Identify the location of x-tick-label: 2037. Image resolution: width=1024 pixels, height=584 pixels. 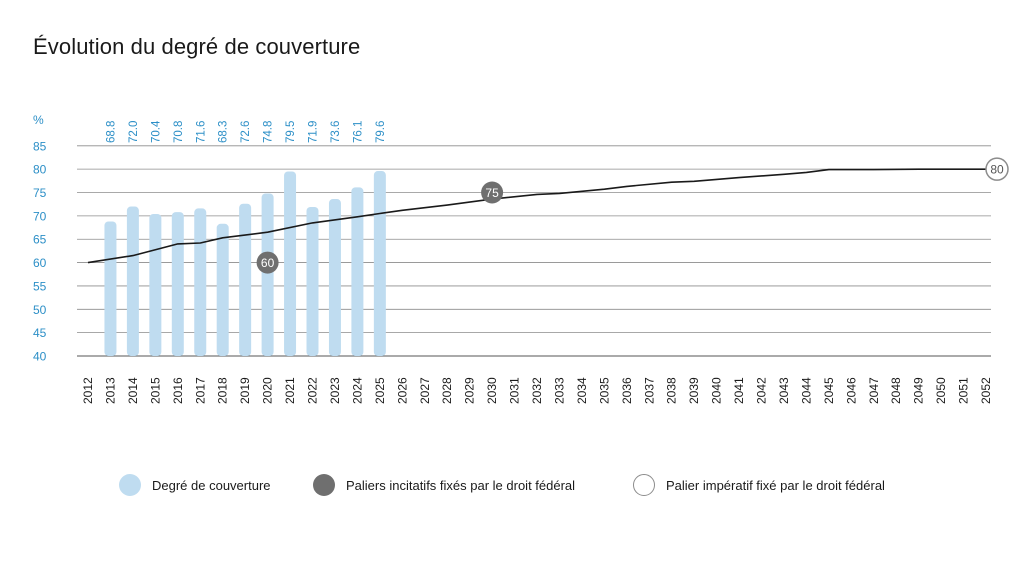
(649, 390).